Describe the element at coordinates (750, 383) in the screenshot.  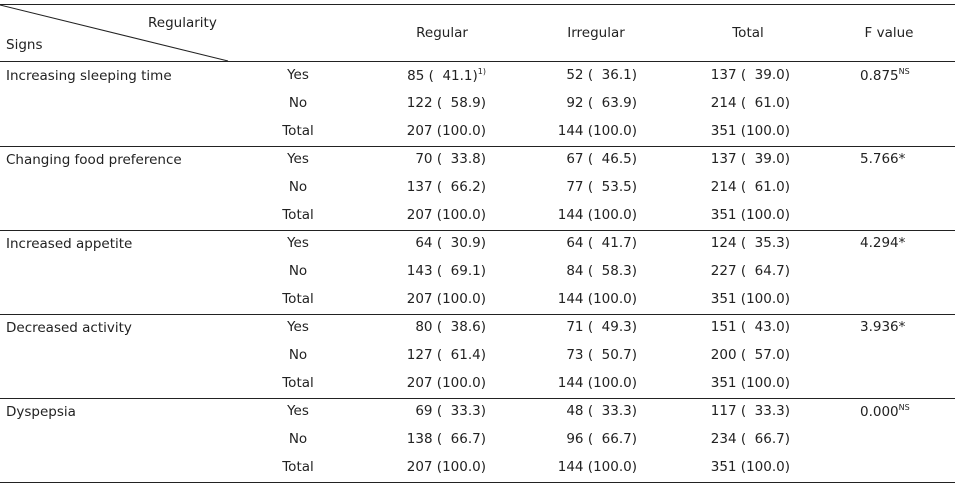
I see `total-cell-value: 351 (100.0)` at that location.